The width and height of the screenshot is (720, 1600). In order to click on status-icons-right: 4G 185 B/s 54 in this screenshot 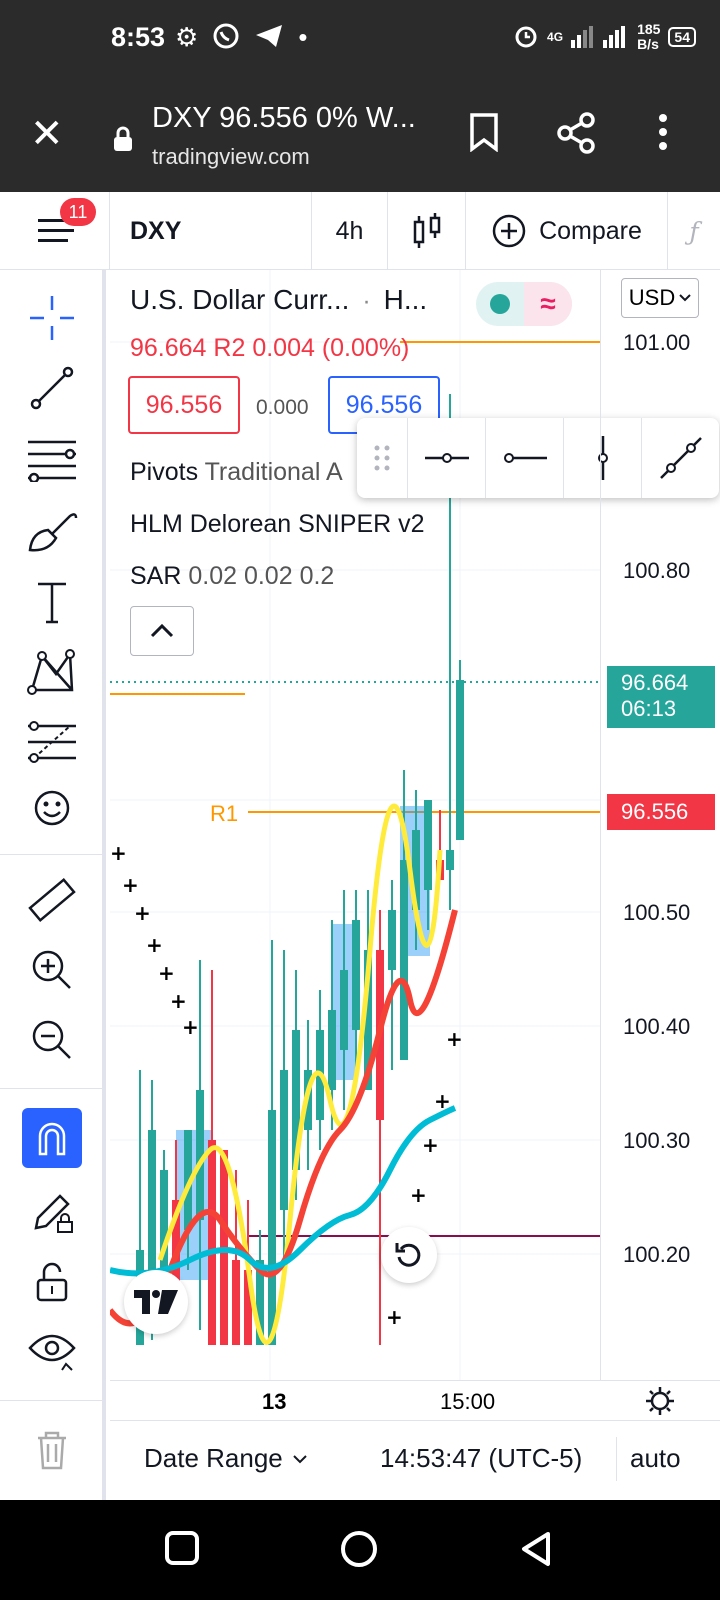, I will do `click(604, 37)`.